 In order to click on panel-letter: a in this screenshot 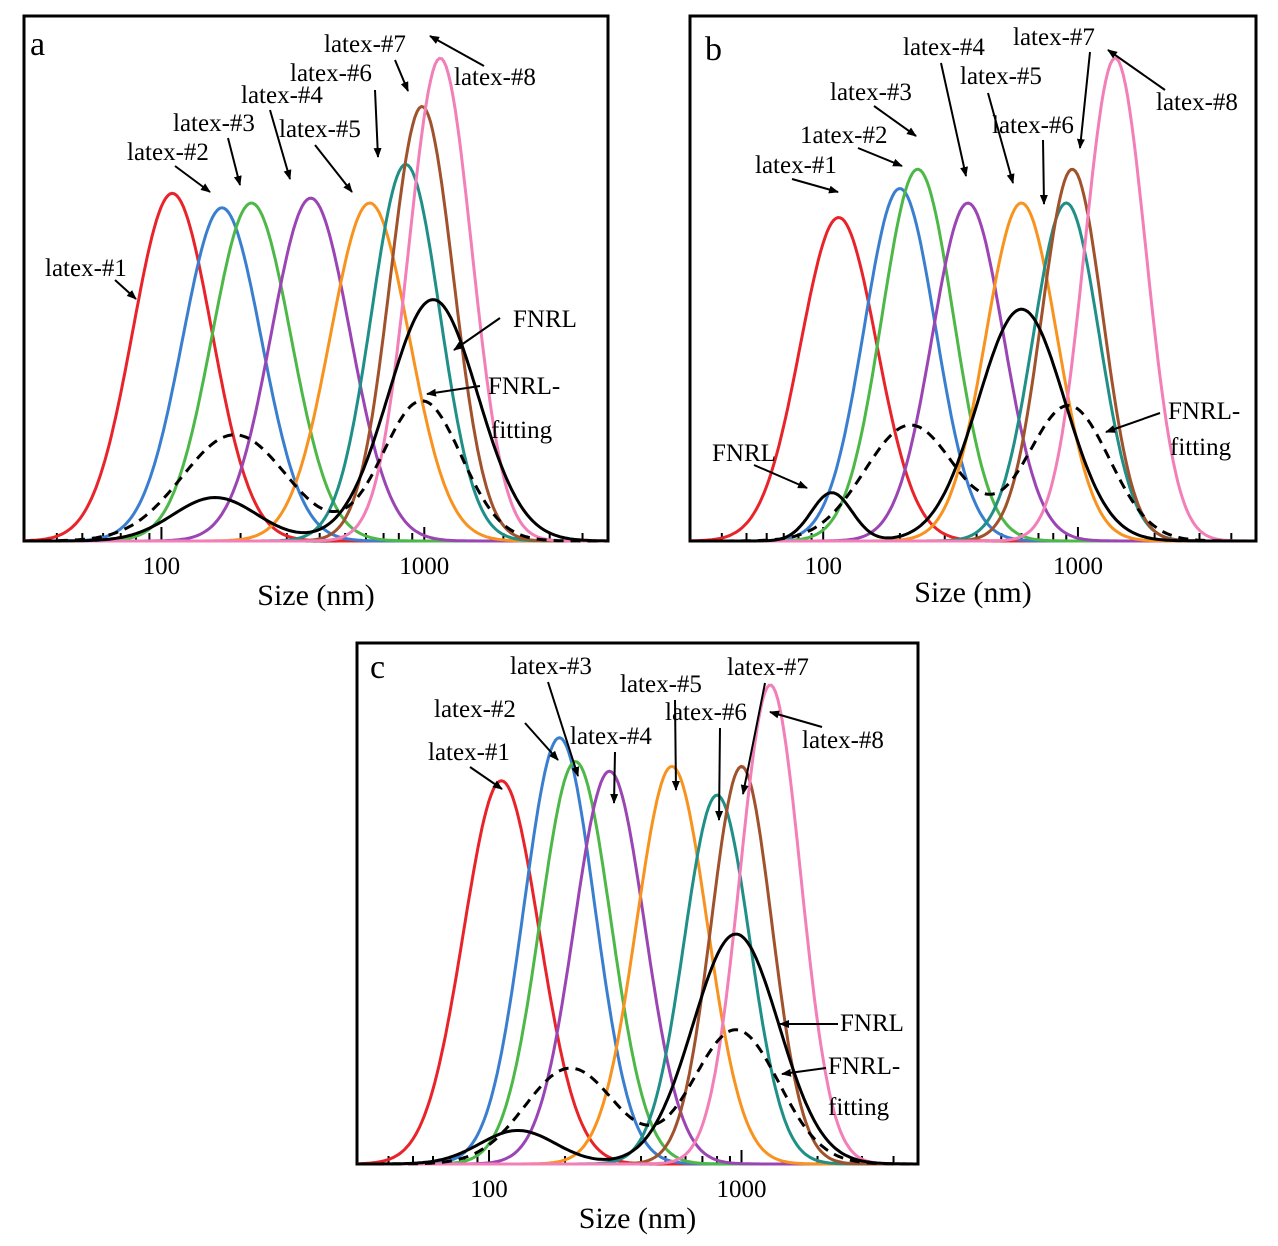, I will do `click(37, 44)`.